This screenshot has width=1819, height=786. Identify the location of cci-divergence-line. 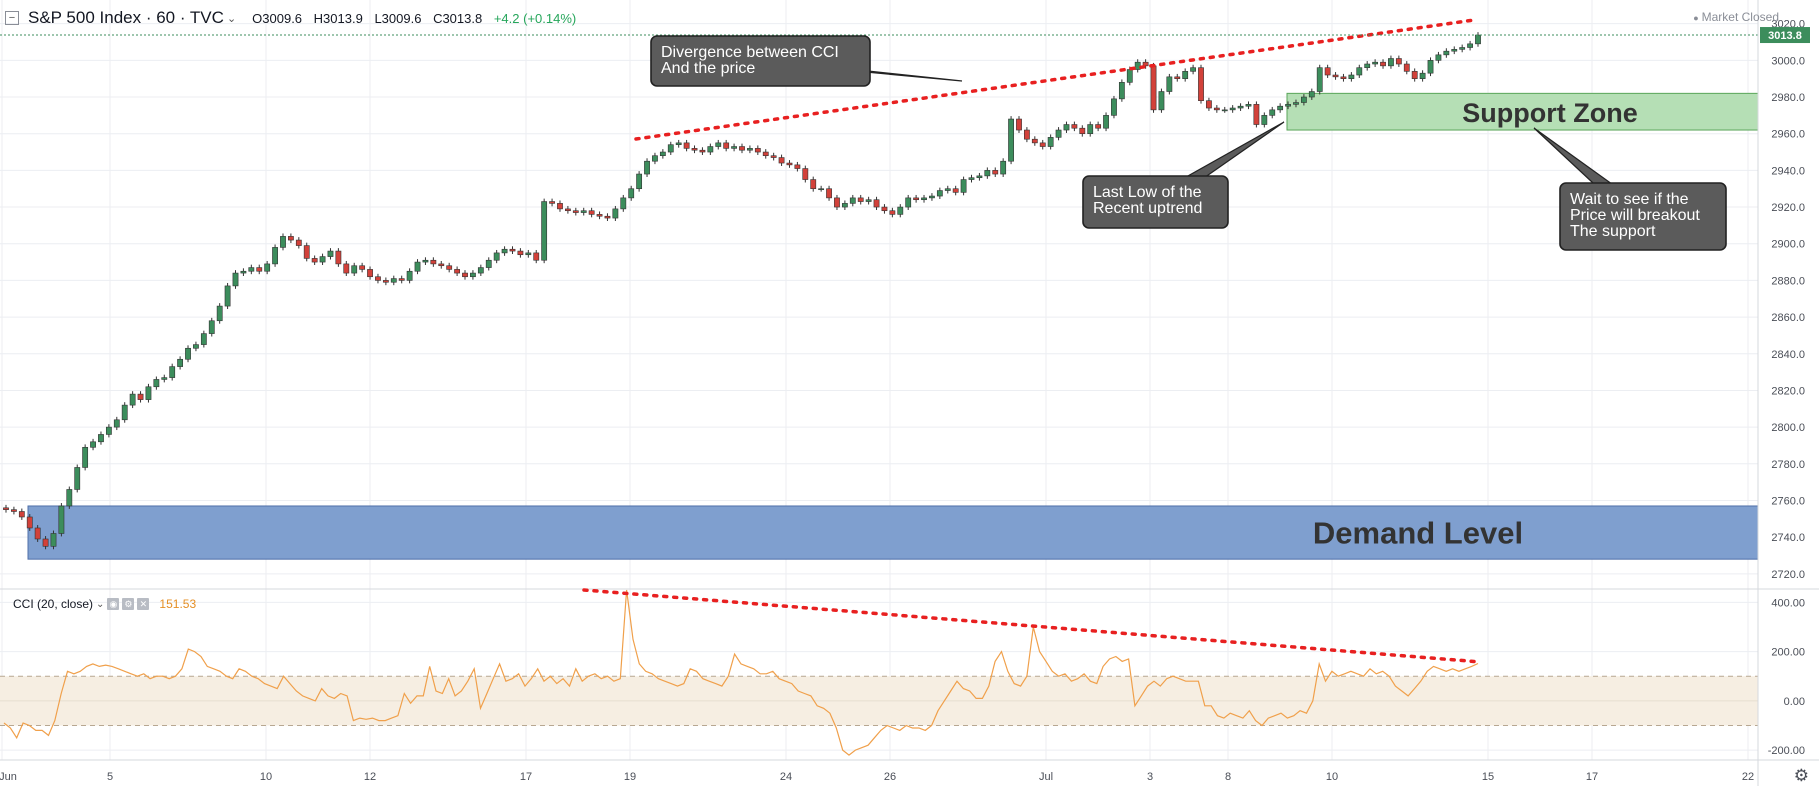
(1029, 626).